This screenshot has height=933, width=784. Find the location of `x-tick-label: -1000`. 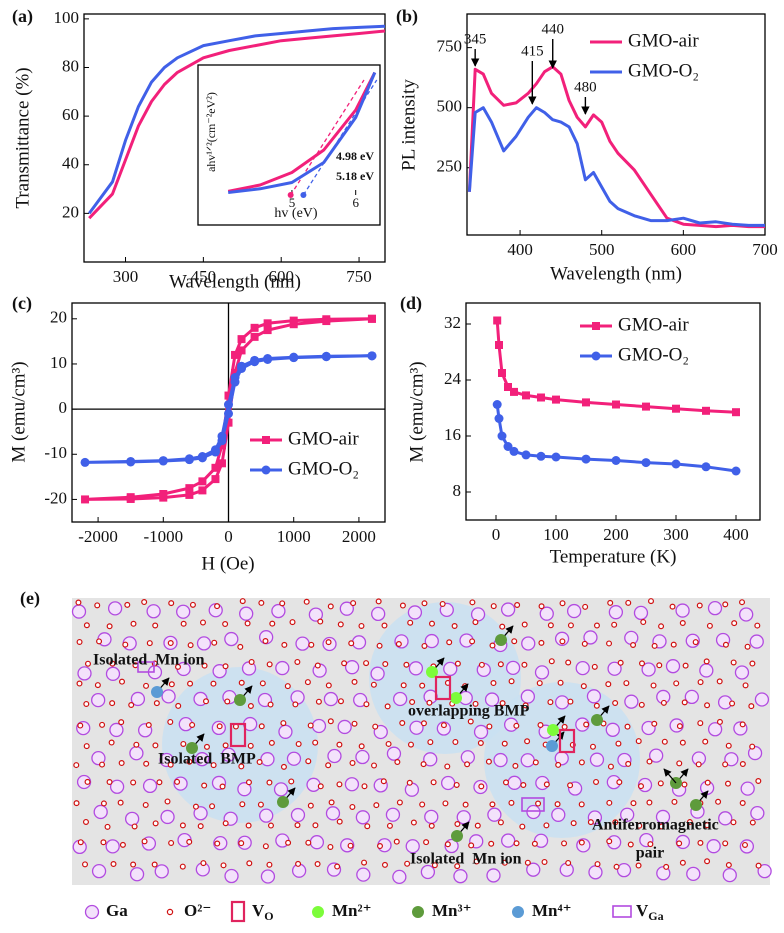

x-tick-label: -1000 is located at coordinates (163, 536).